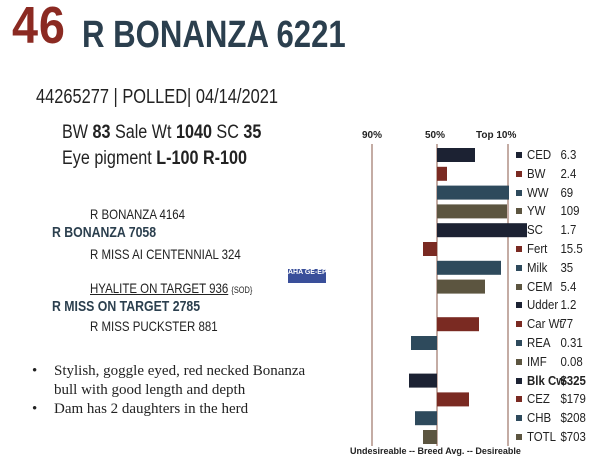 The image size is (602, 467). Describe the element at coordinates (571, 361) in the screenshot. I see `epd-trait-value: 0.08` at that location.